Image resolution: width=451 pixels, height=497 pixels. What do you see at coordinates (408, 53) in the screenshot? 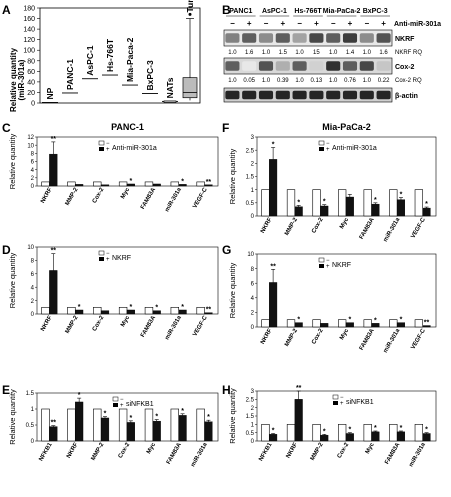
I see `blot-nkrf-rq-label: NKRF RQ` at bounding box center [408, 53].